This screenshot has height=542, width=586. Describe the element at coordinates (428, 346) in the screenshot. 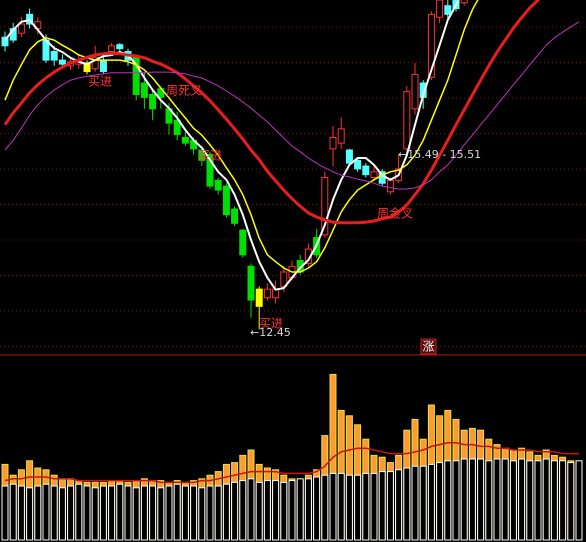

I see `badge-label: 涨` at that location.